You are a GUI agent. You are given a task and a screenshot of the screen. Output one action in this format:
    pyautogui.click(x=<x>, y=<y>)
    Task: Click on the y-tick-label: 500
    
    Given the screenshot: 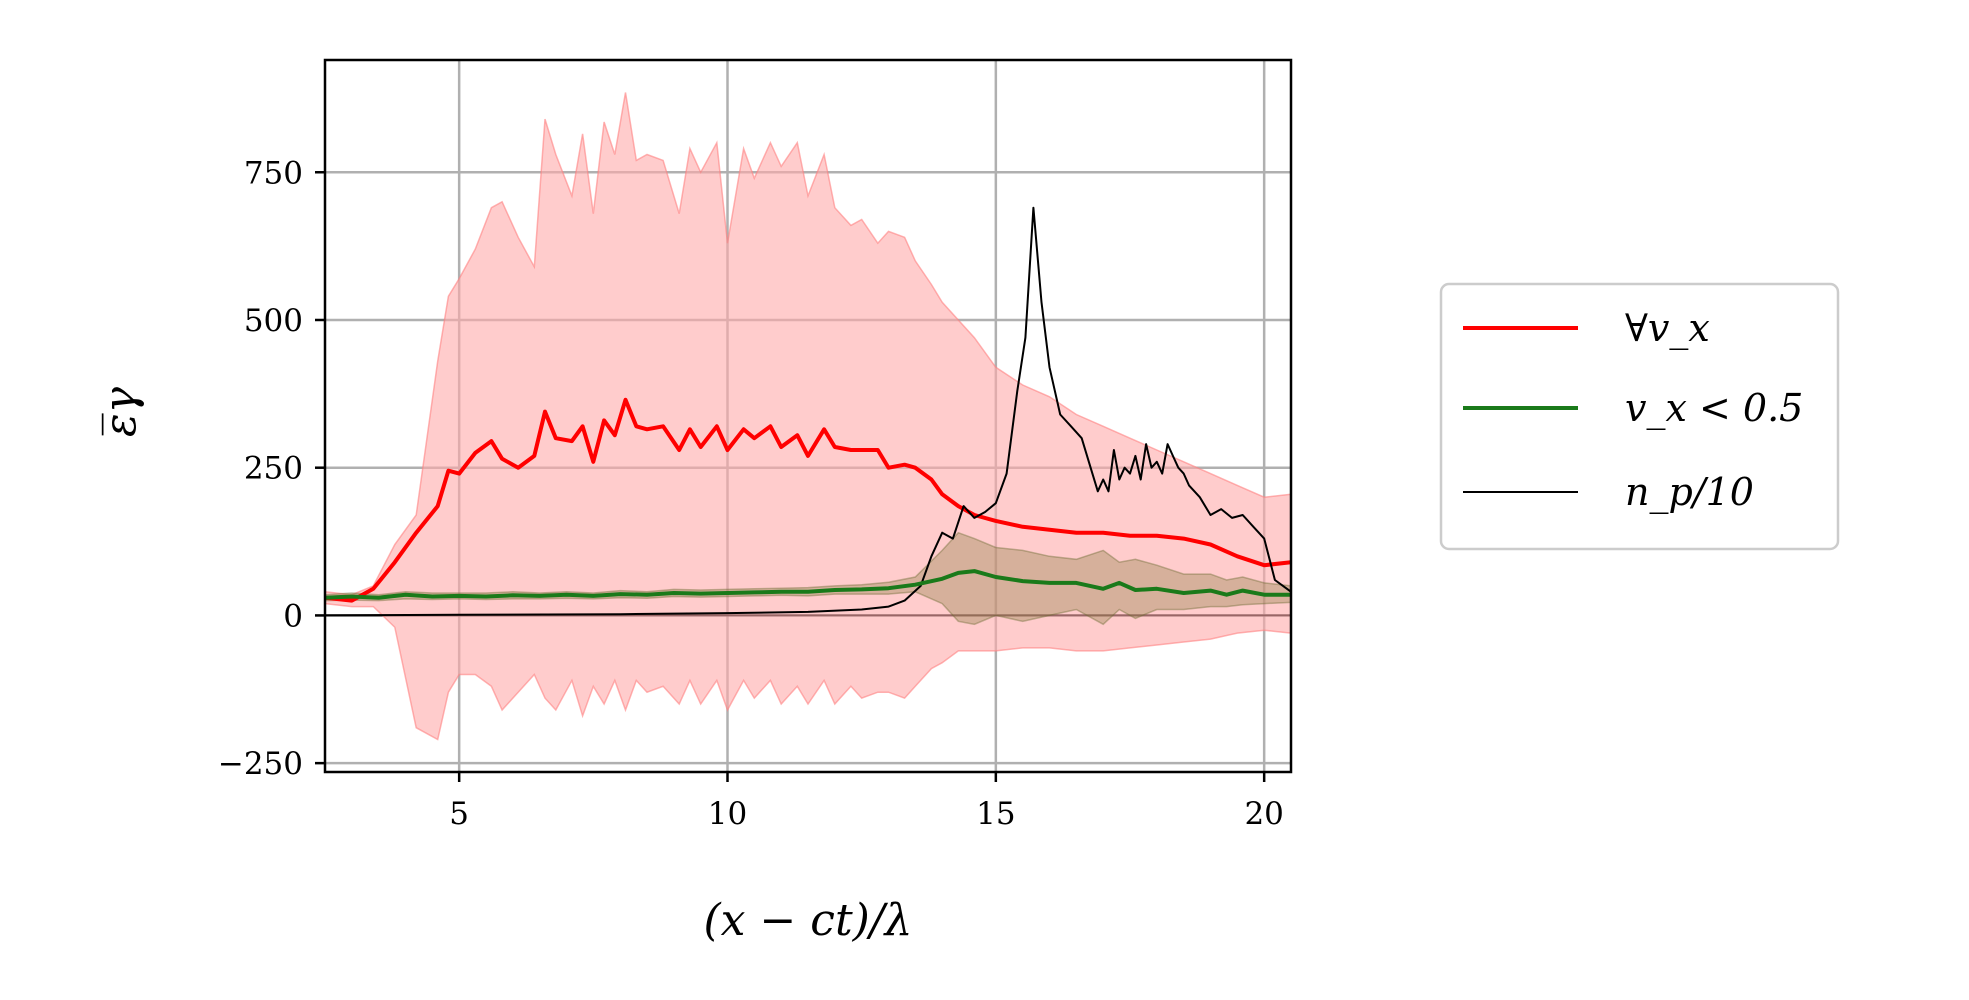 What is the action you would take?
    pyautogui.click(x=273, y=321)
    